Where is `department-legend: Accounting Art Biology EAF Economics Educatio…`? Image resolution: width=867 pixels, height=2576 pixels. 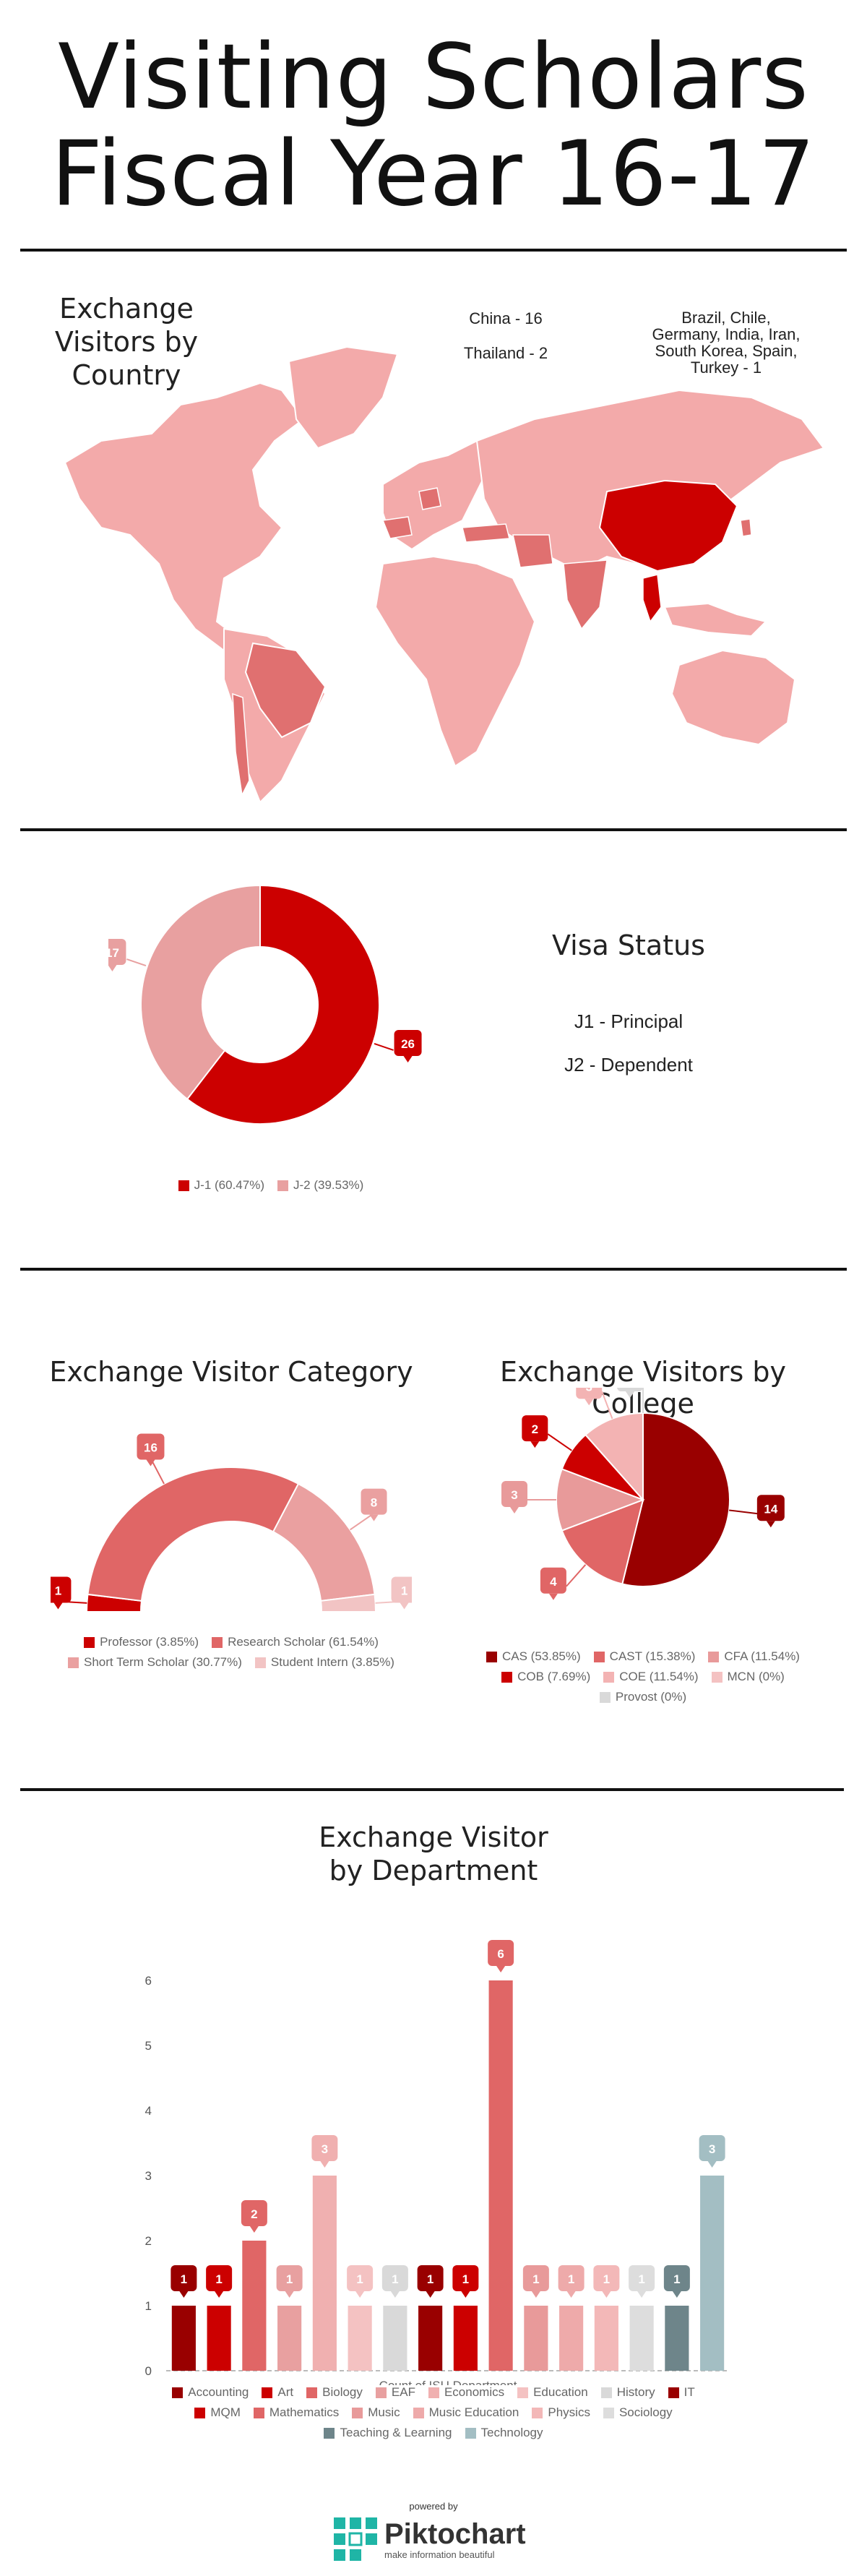 department-legend: Accounting Art Biology EAF Economics Educatio… is located at coordinates (433, 2416).